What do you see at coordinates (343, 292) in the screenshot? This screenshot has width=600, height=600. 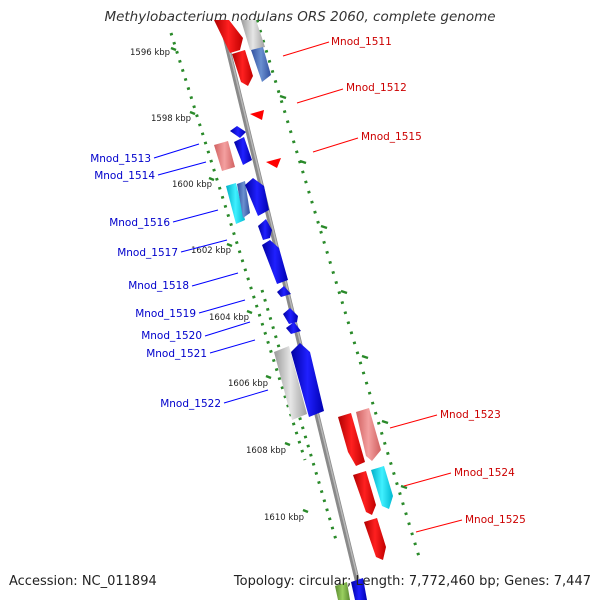 I see `scale-ticks-outer` at bounding box center [343, 292].